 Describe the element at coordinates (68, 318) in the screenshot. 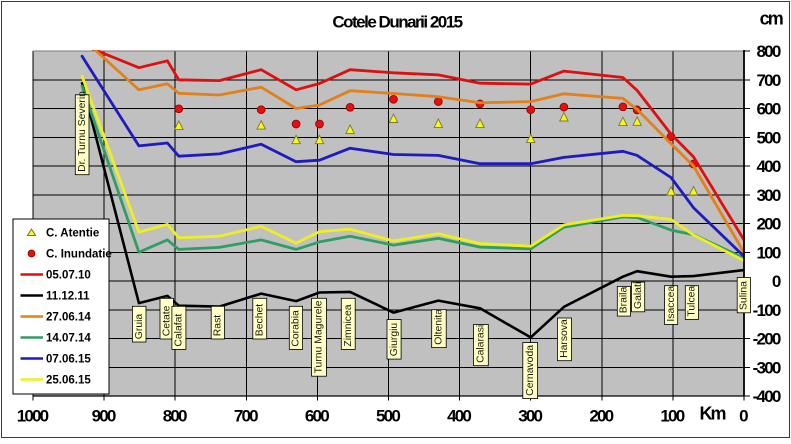

I see `svg-text: 27.06.14` at that location.